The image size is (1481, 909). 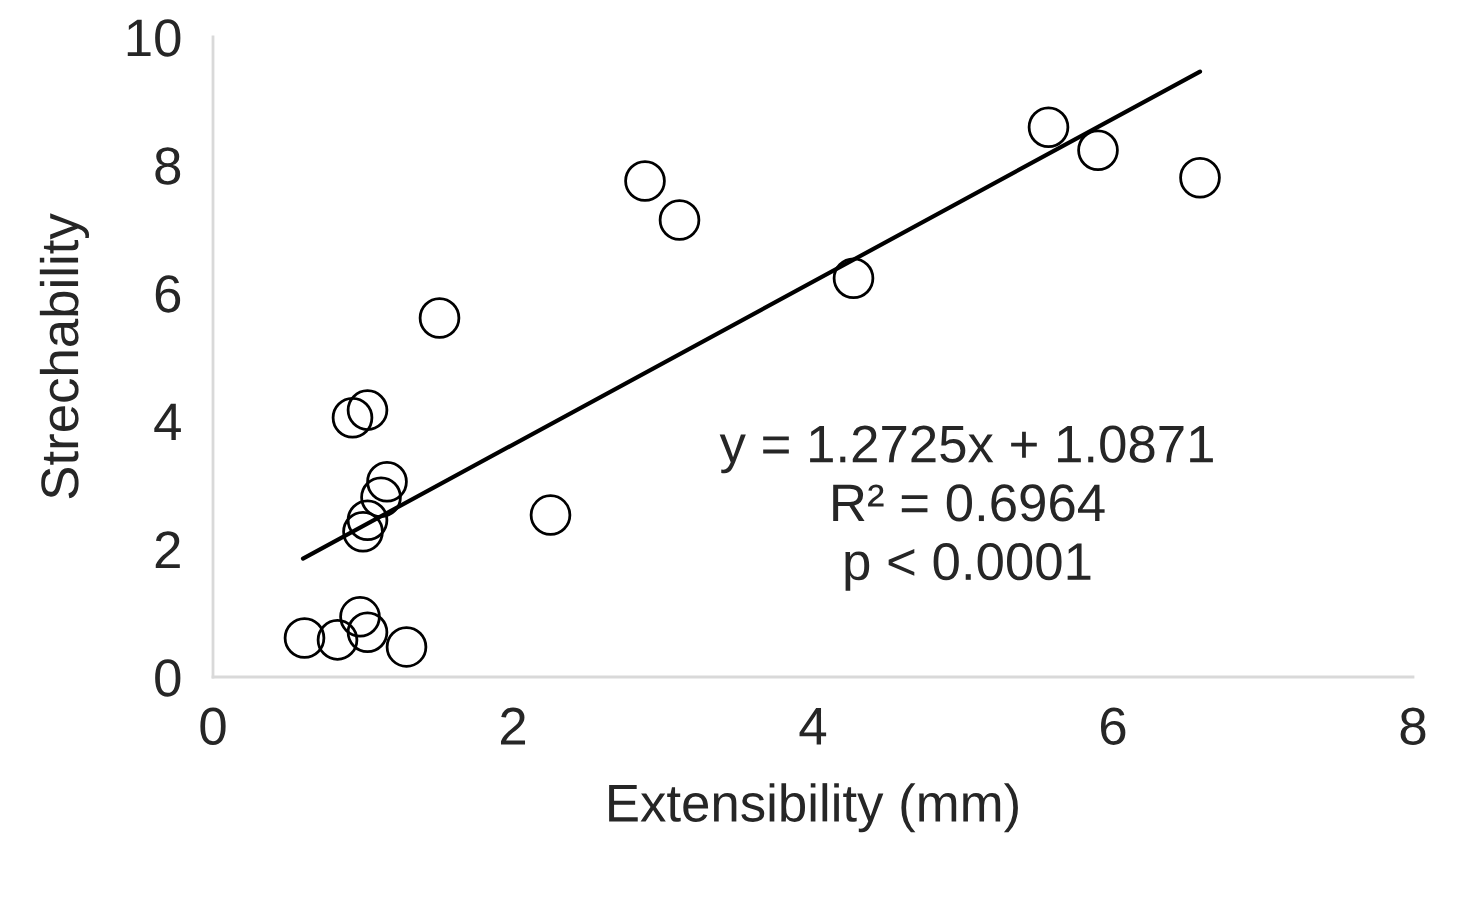 What do you see at coordinates (1413, 726) in the screenshot?
I see `x-tick-label: 8` at bounding box center [1413, 726].